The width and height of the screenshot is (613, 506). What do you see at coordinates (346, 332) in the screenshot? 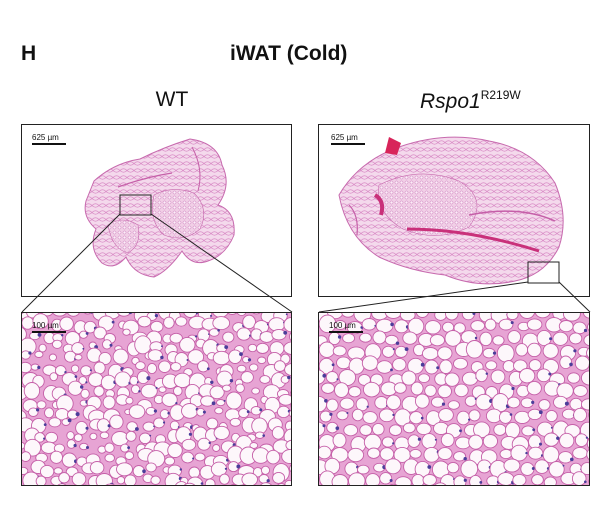
I see `mutant-zoom-scale-bar` at bounding box center [346, 332].